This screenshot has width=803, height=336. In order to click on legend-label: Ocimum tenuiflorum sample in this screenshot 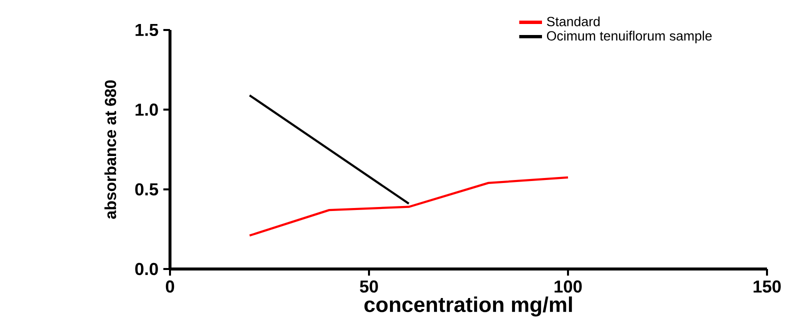, I will do `click(629, 37)`.